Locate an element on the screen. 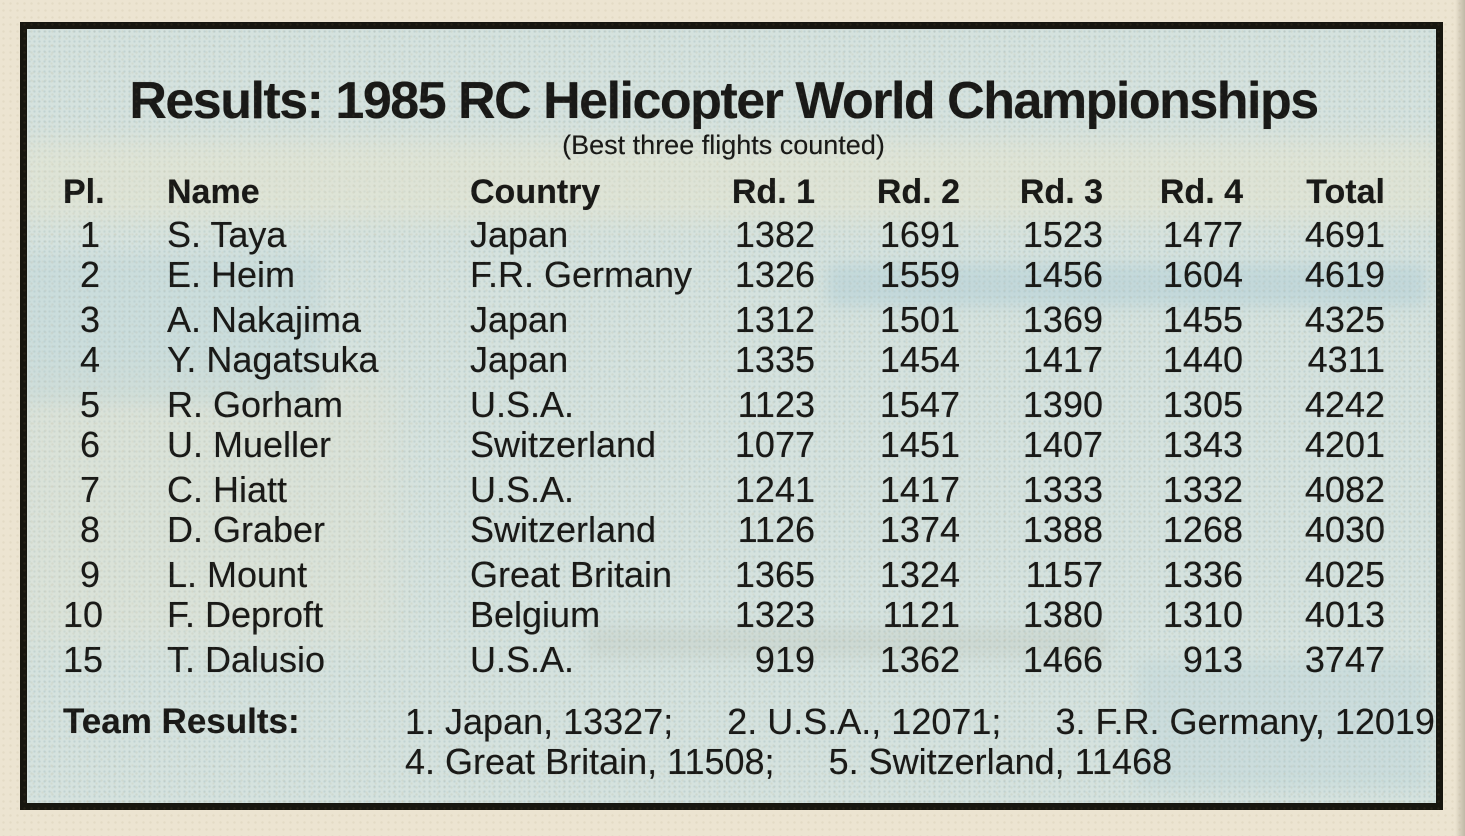 Image resolution: width=1465 pixels, height=836 pixels. team-result-entry: 4. Great Britain, 11508; is located at coordinates (590, 761).